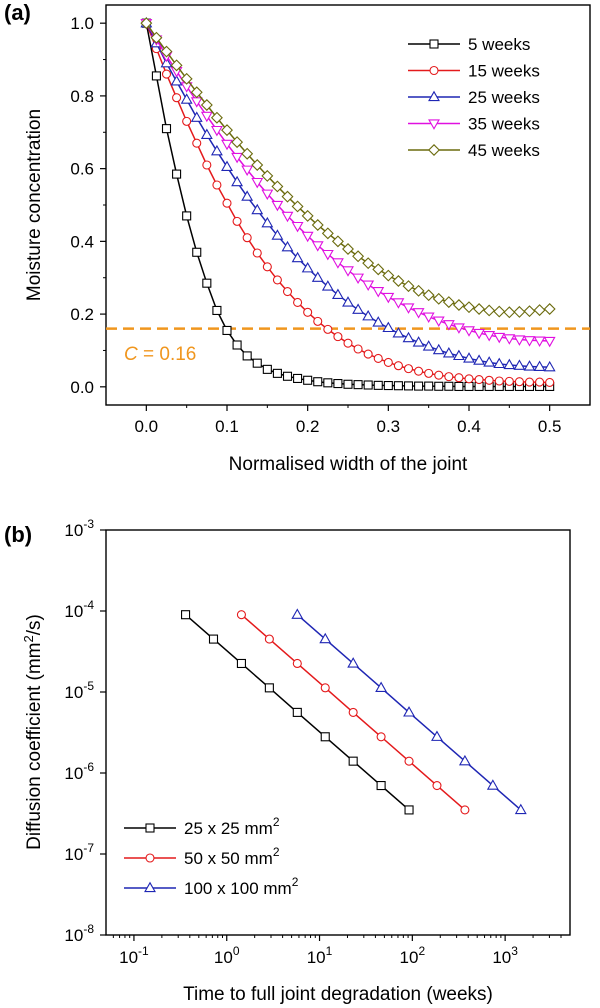 The image size is (600, 1008). I want to click on legend-item: 35 weeks, so click(474, 124).